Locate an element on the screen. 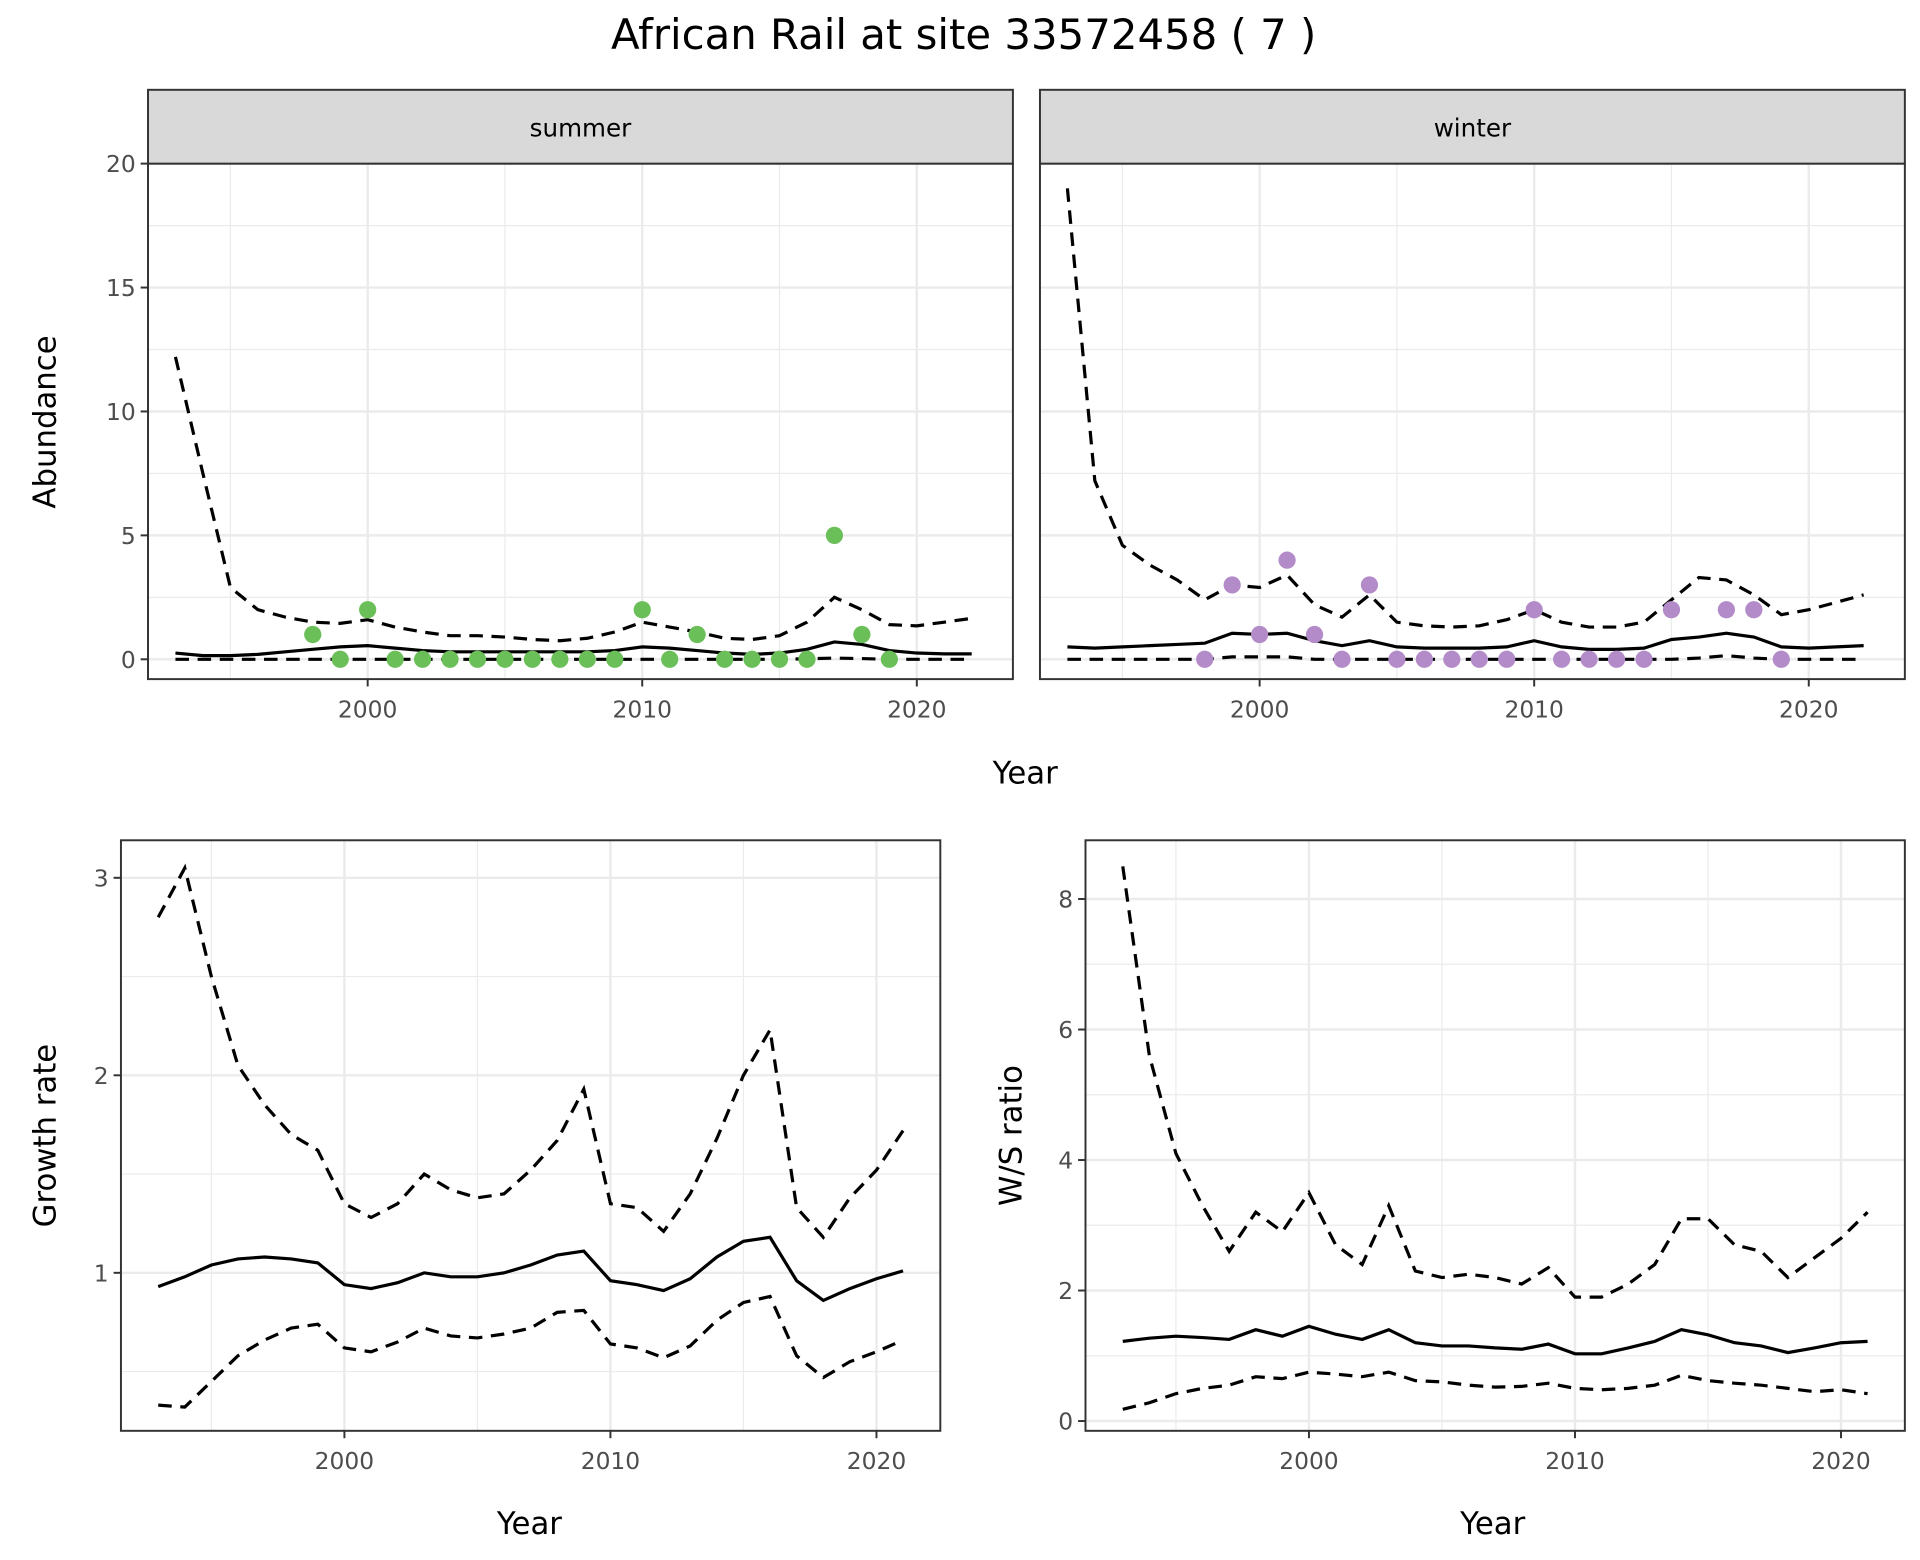 The image size is (1920, 1560). y-tick-label: 8 is located at coordinates (1065, 900).